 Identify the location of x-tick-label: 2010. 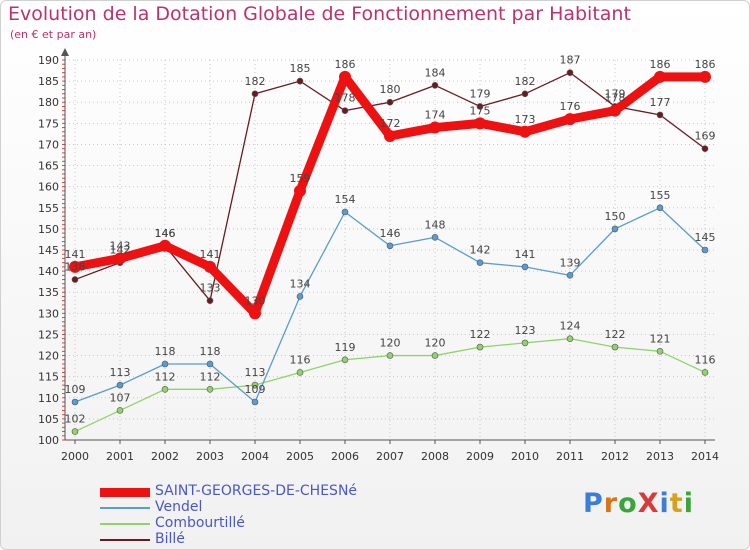
(525, 456).